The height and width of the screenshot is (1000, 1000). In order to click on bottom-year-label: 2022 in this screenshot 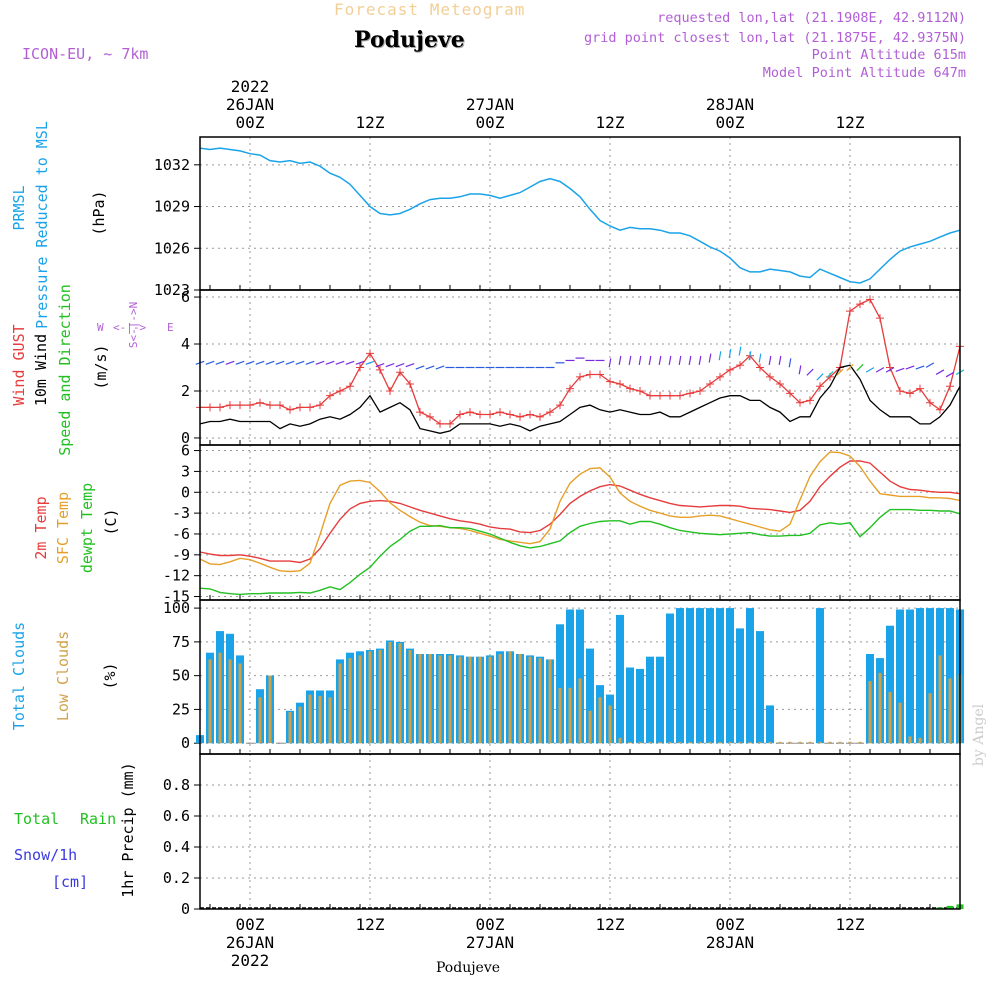, I will do `click(250, 960)`.